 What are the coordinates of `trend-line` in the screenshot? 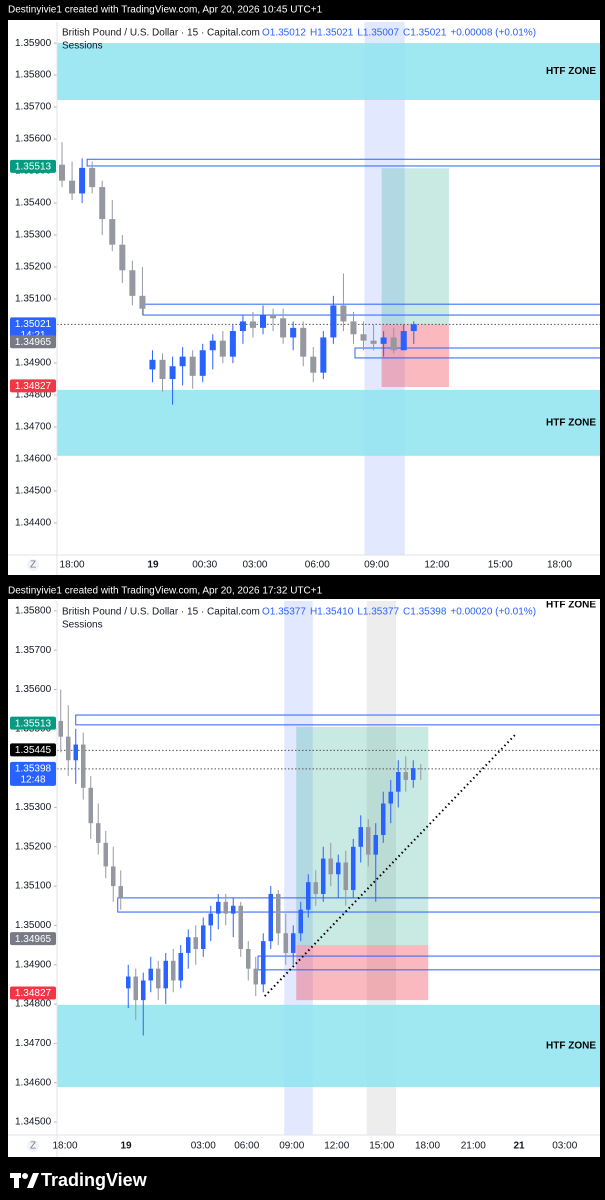 It's located at (390, 865).